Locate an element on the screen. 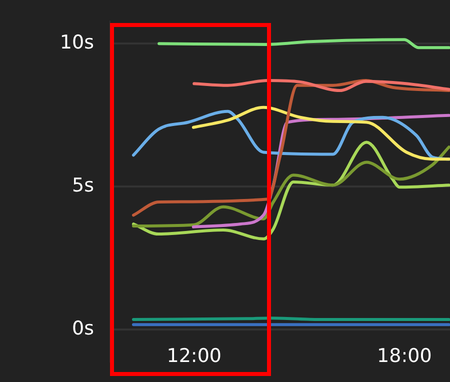 The height and width of the screenshot is (382, 450). x-tick-label: 12:00 is located at coordinates (194, 355).